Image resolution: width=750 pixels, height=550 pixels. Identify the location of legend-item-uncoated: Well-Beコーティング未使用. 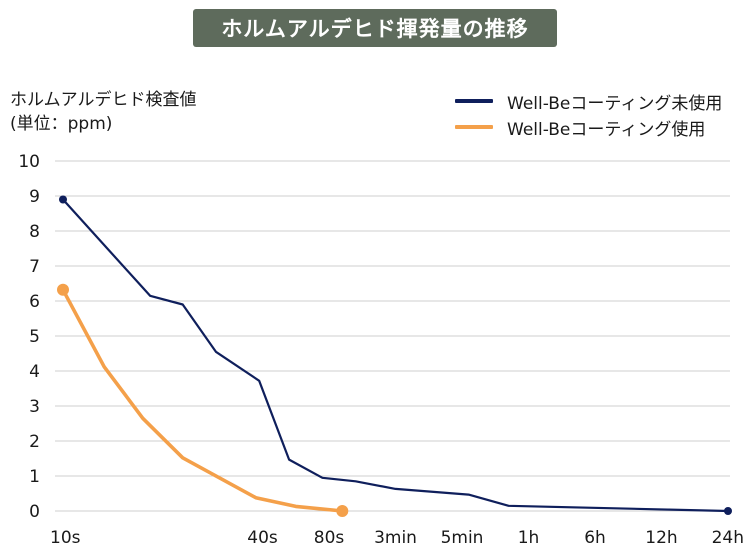
(589, 101).